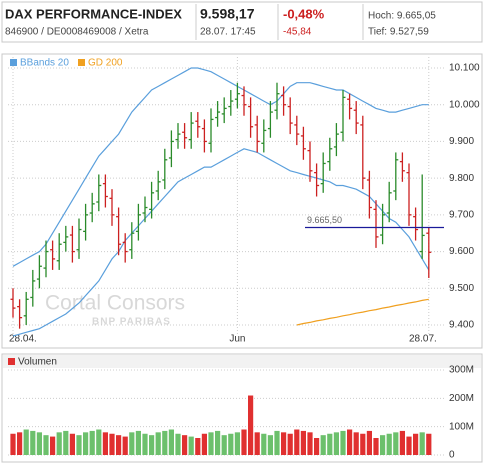 The height and width of the screenshot is (465, 485). What do you see at coordinates (461, 214) in the screenshot?
I see `y-tick-label: 9.700` at bounding box center [461, 214].